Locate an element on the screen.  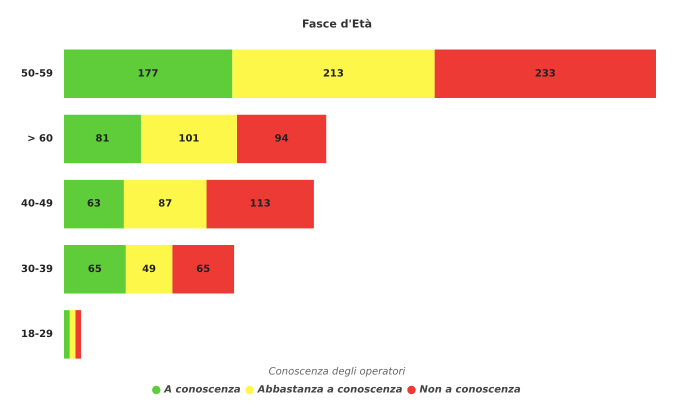
y-tick-label: 30-39 is located at coordinates (37, 269).